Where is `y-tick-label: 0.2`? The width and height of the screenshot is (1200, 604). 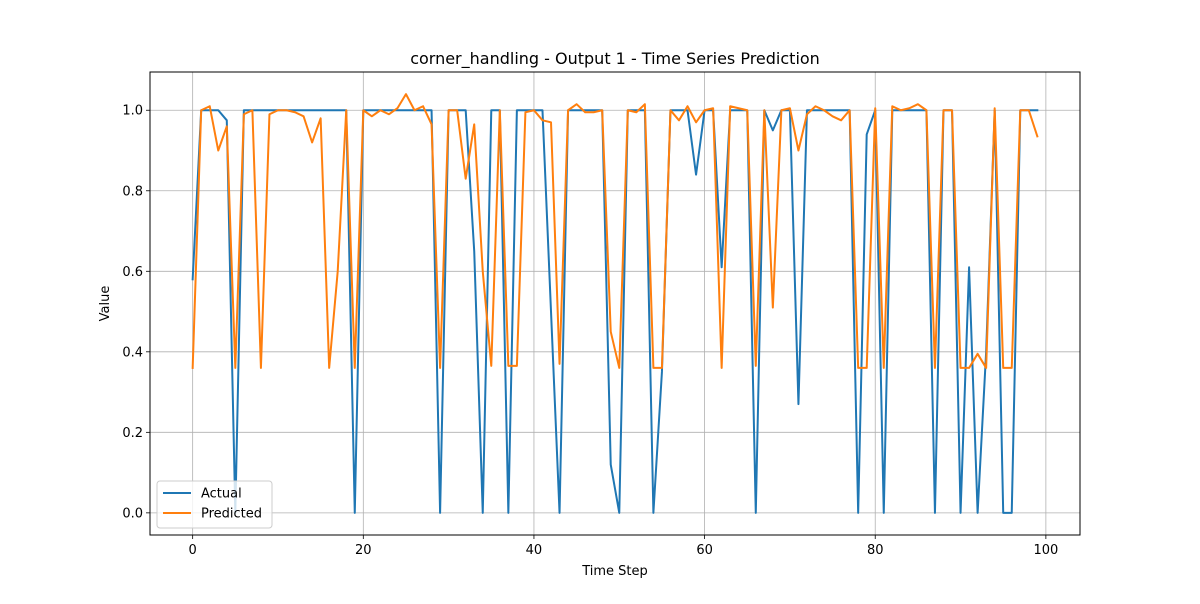
y-tick-label: 0.2 is located at coordinates (132, 433).